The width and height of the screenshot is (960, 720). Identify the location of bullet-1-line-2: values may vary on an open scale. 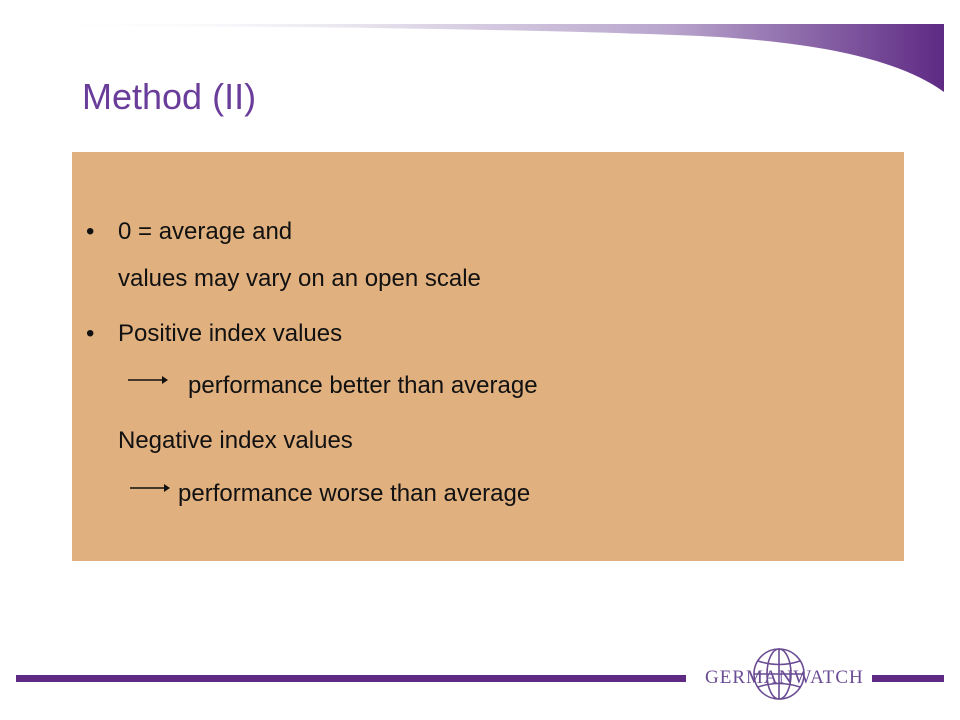
(299, 278).